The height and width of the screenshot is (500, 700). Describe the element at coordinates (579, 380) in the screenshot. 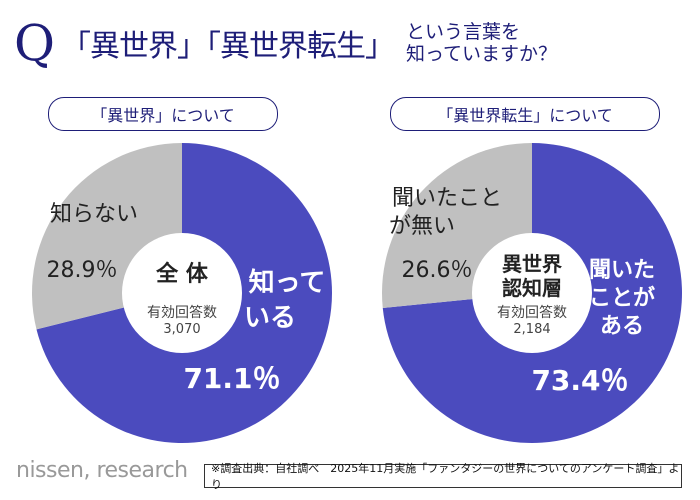

I see `slice-known-value: 73.4％` at that location.